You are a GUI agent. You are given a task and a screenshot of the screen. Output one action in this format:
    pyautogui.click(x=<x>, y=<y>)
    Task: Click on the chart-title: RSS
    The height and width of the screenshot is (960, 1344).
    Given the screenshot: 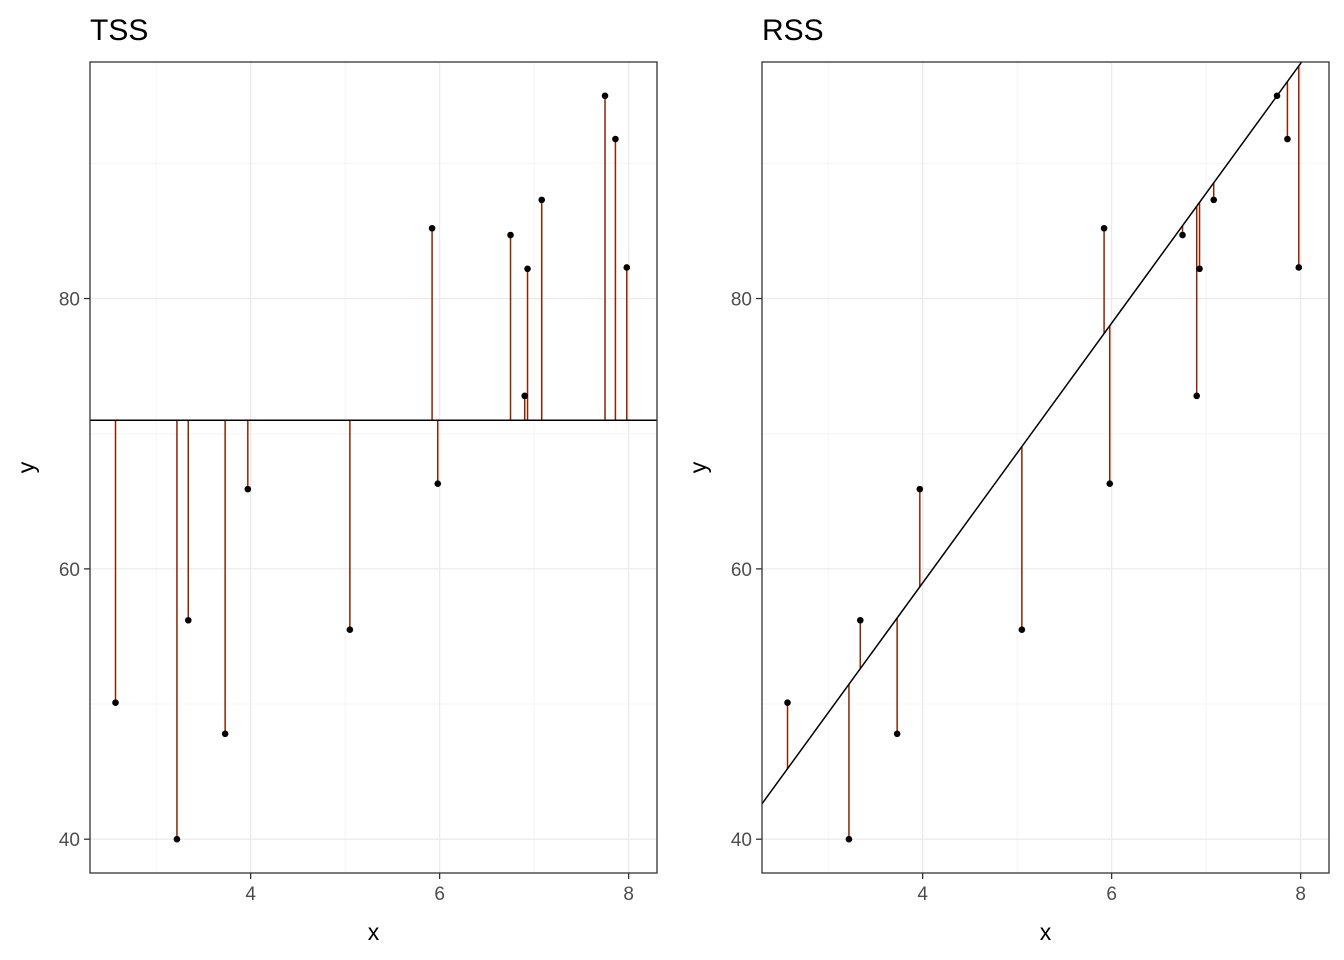 What is the action you would take?
    pyautogui.click(x=793, y=30)
    